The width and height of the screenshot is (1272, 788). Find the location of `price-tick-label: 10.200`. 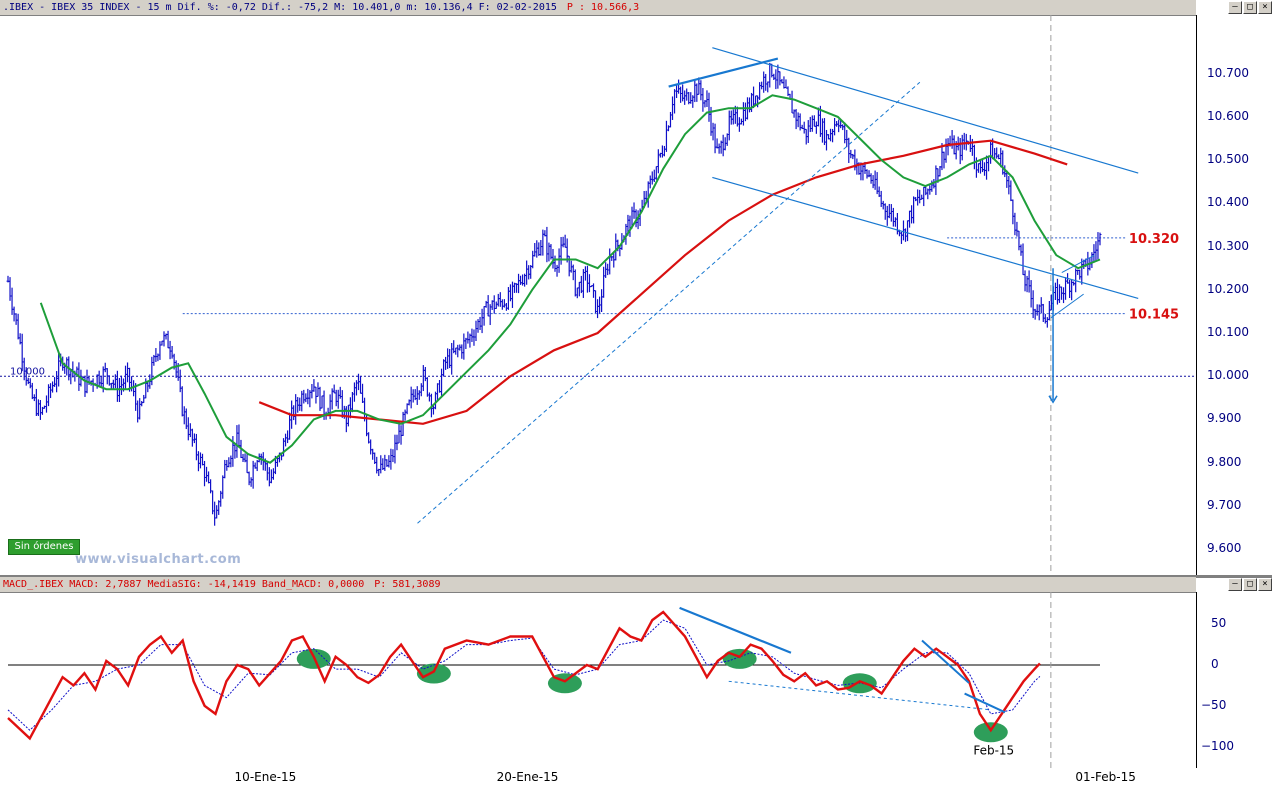

price-tick-label: 10.200 is located at coordinates (1228, 288).